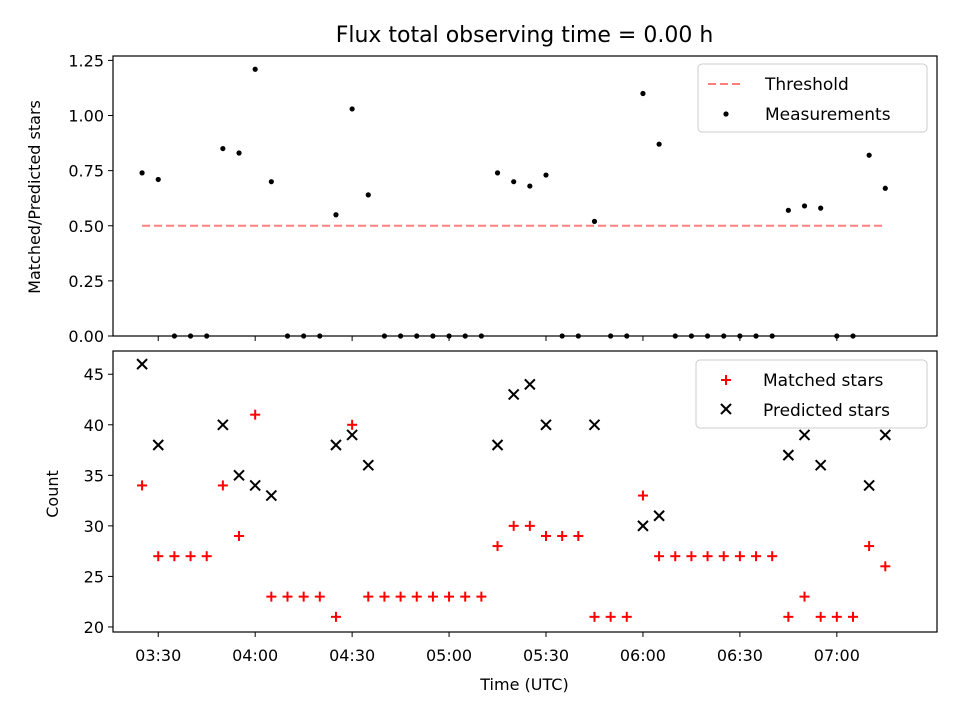 This screenshot has width=960, height=720. What do you see at coordinates (823, 381) in the screenshot?
I see `legend-matched-label: Matched stars` at bounding box center [823, 381].